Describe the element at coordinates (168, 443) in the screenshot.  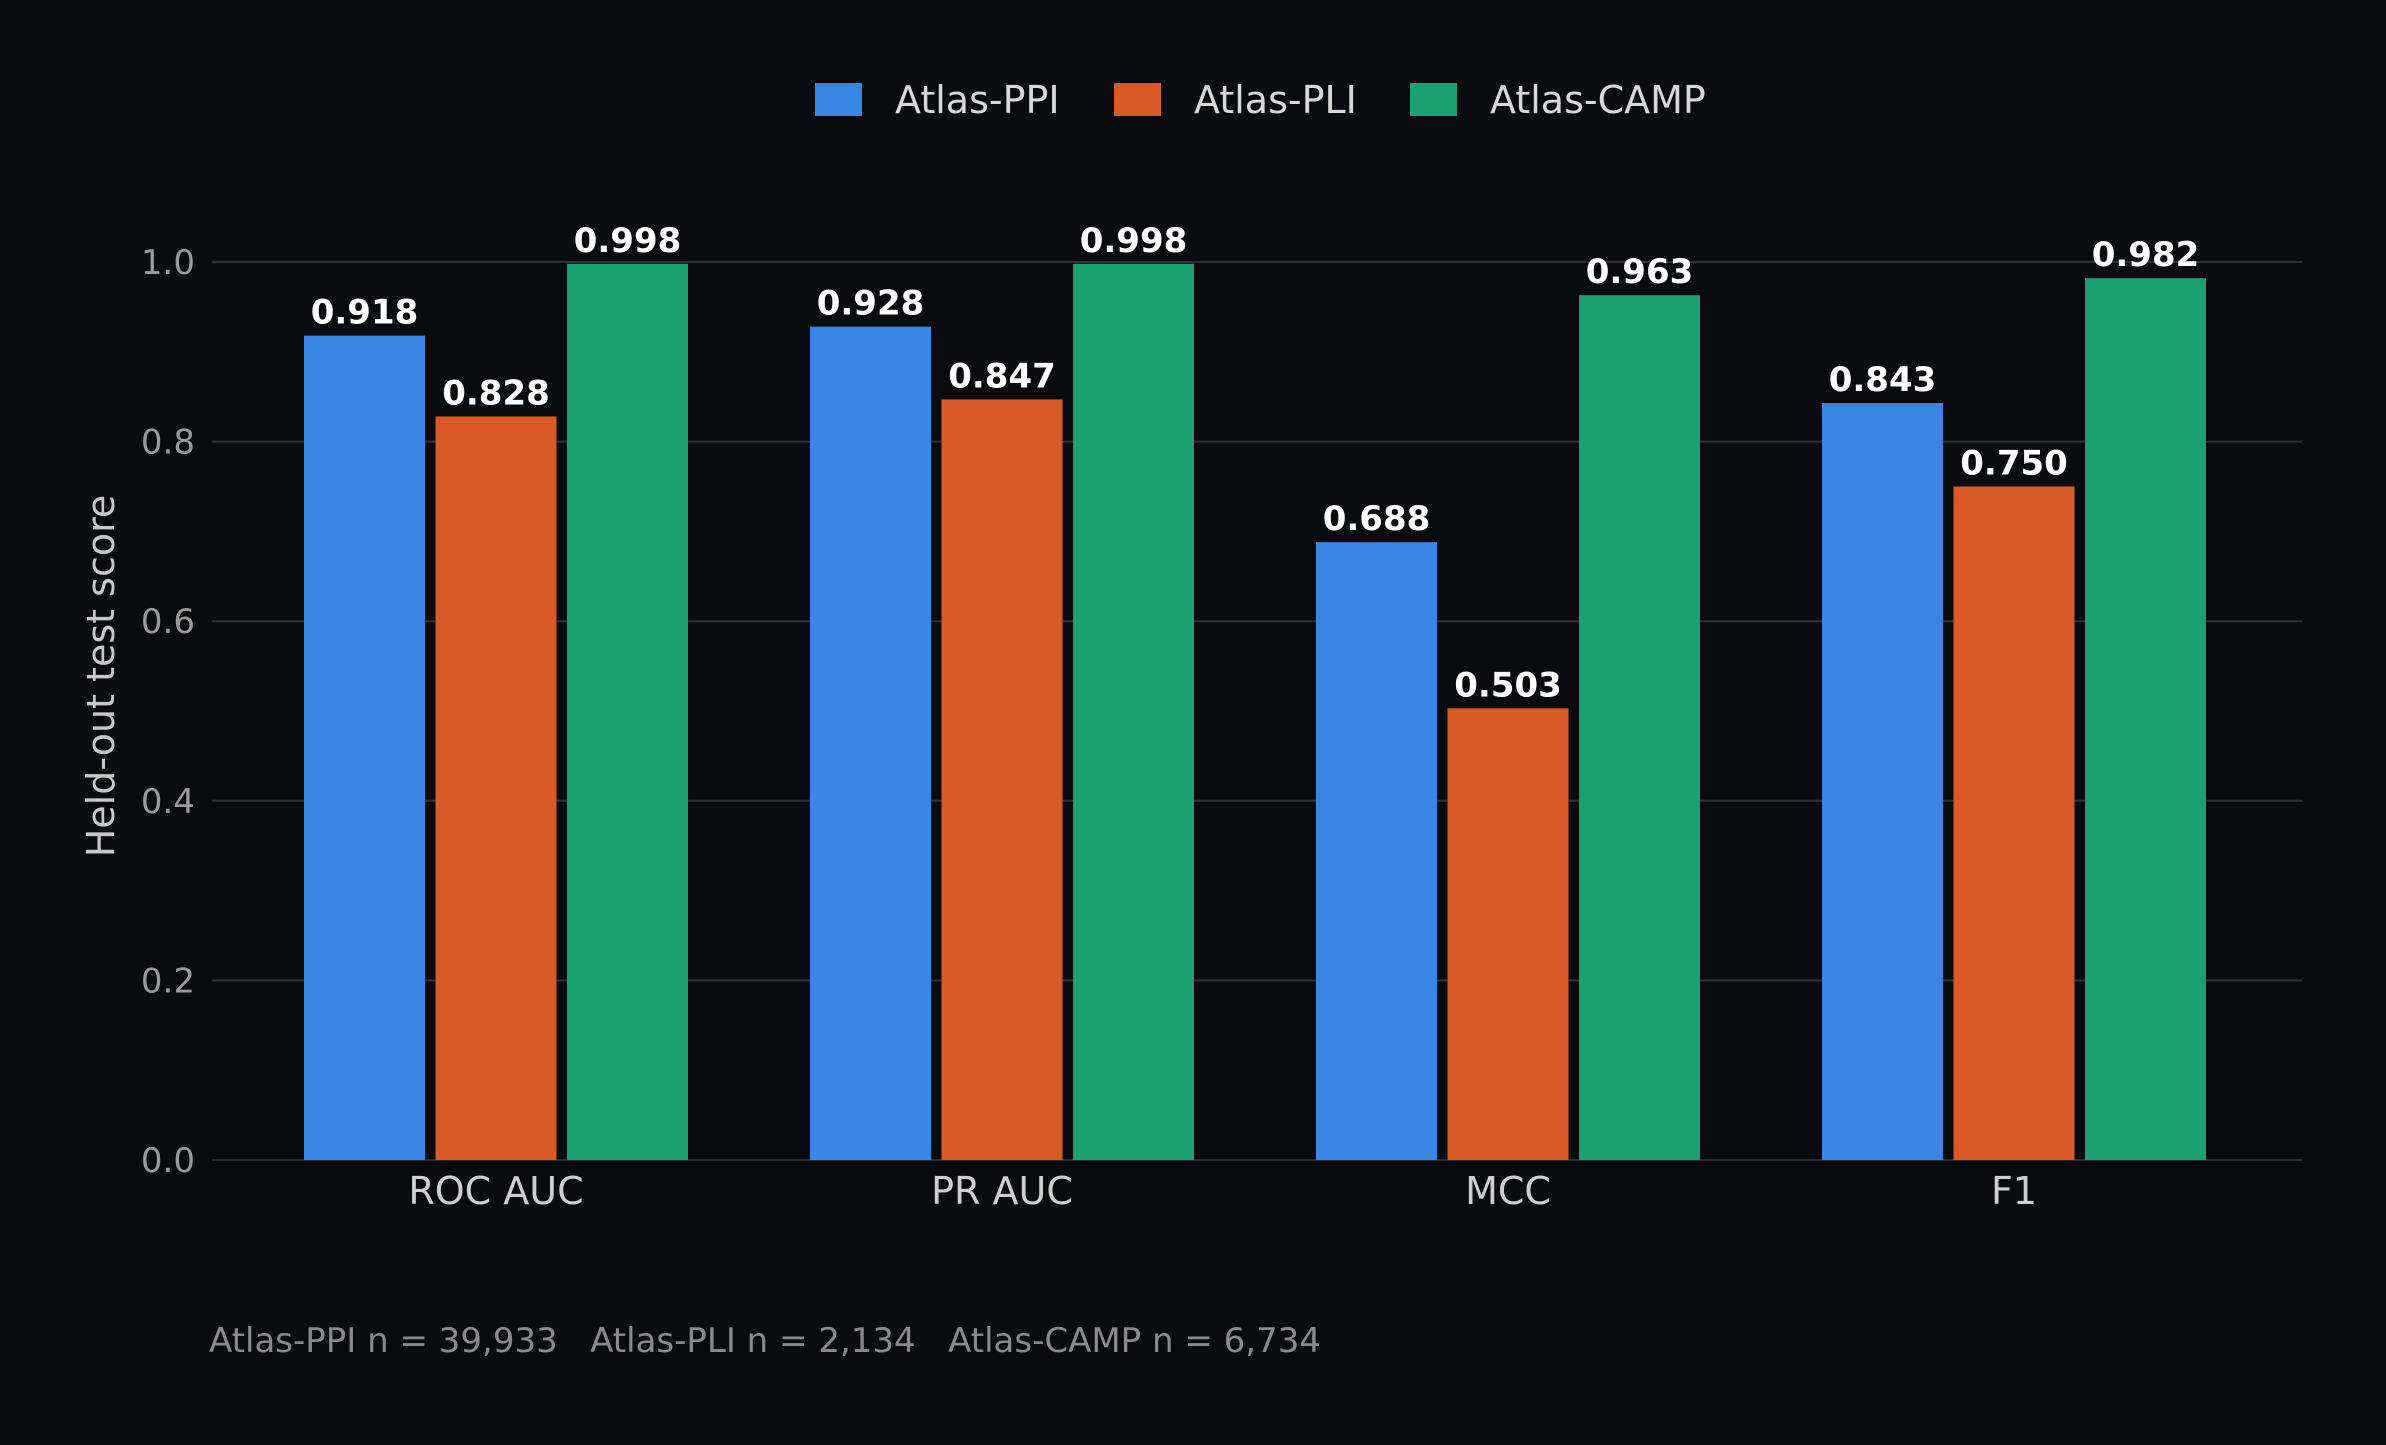
I see `y-tick-label: 0.8` at that location.